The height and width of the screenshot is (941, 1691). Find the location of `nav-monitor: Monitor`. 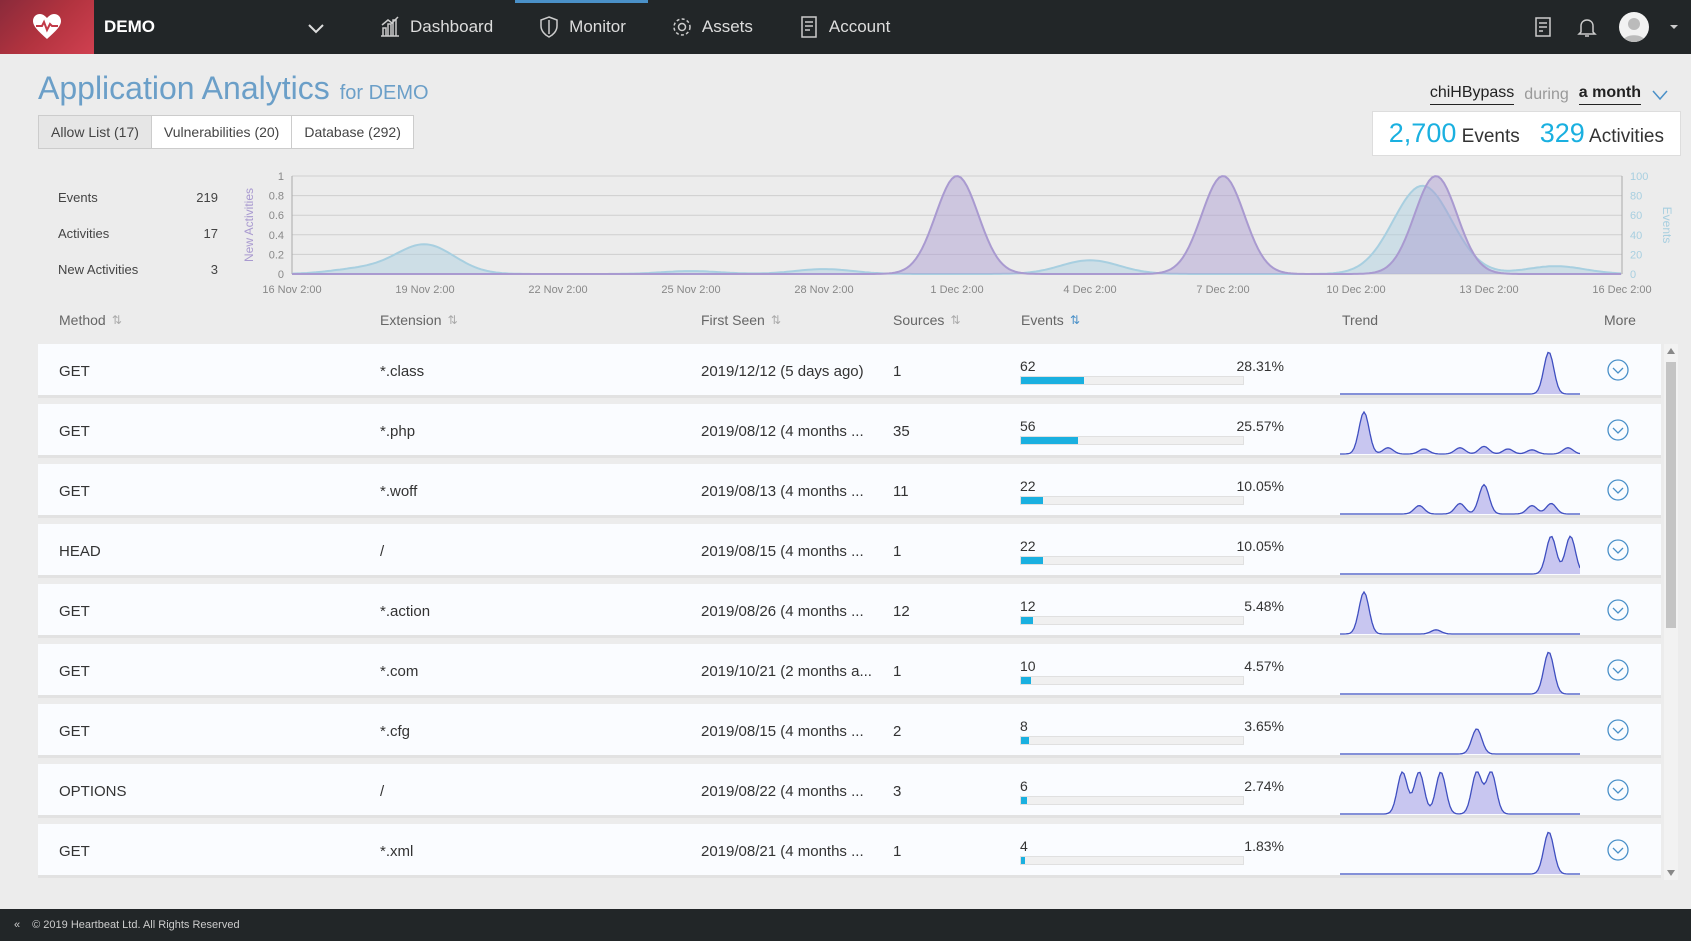

nav-monitor: Monitor is located at coordinates (581, 27).